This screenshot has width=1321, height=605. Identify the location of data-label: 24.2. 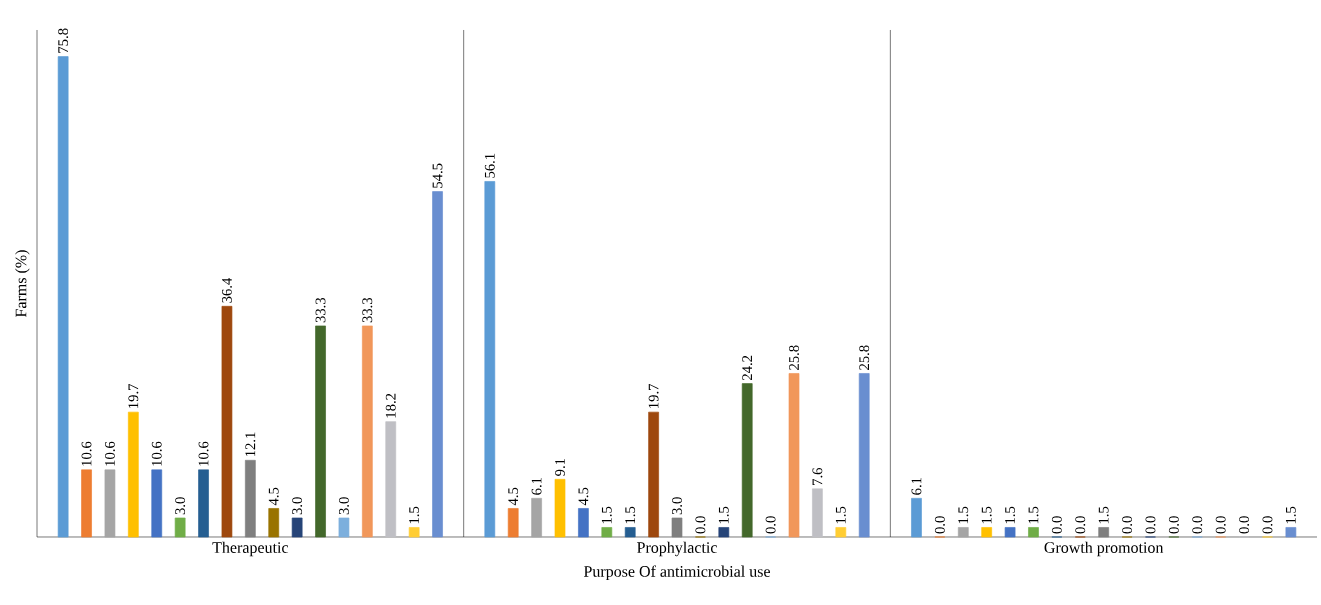
(747, 368).